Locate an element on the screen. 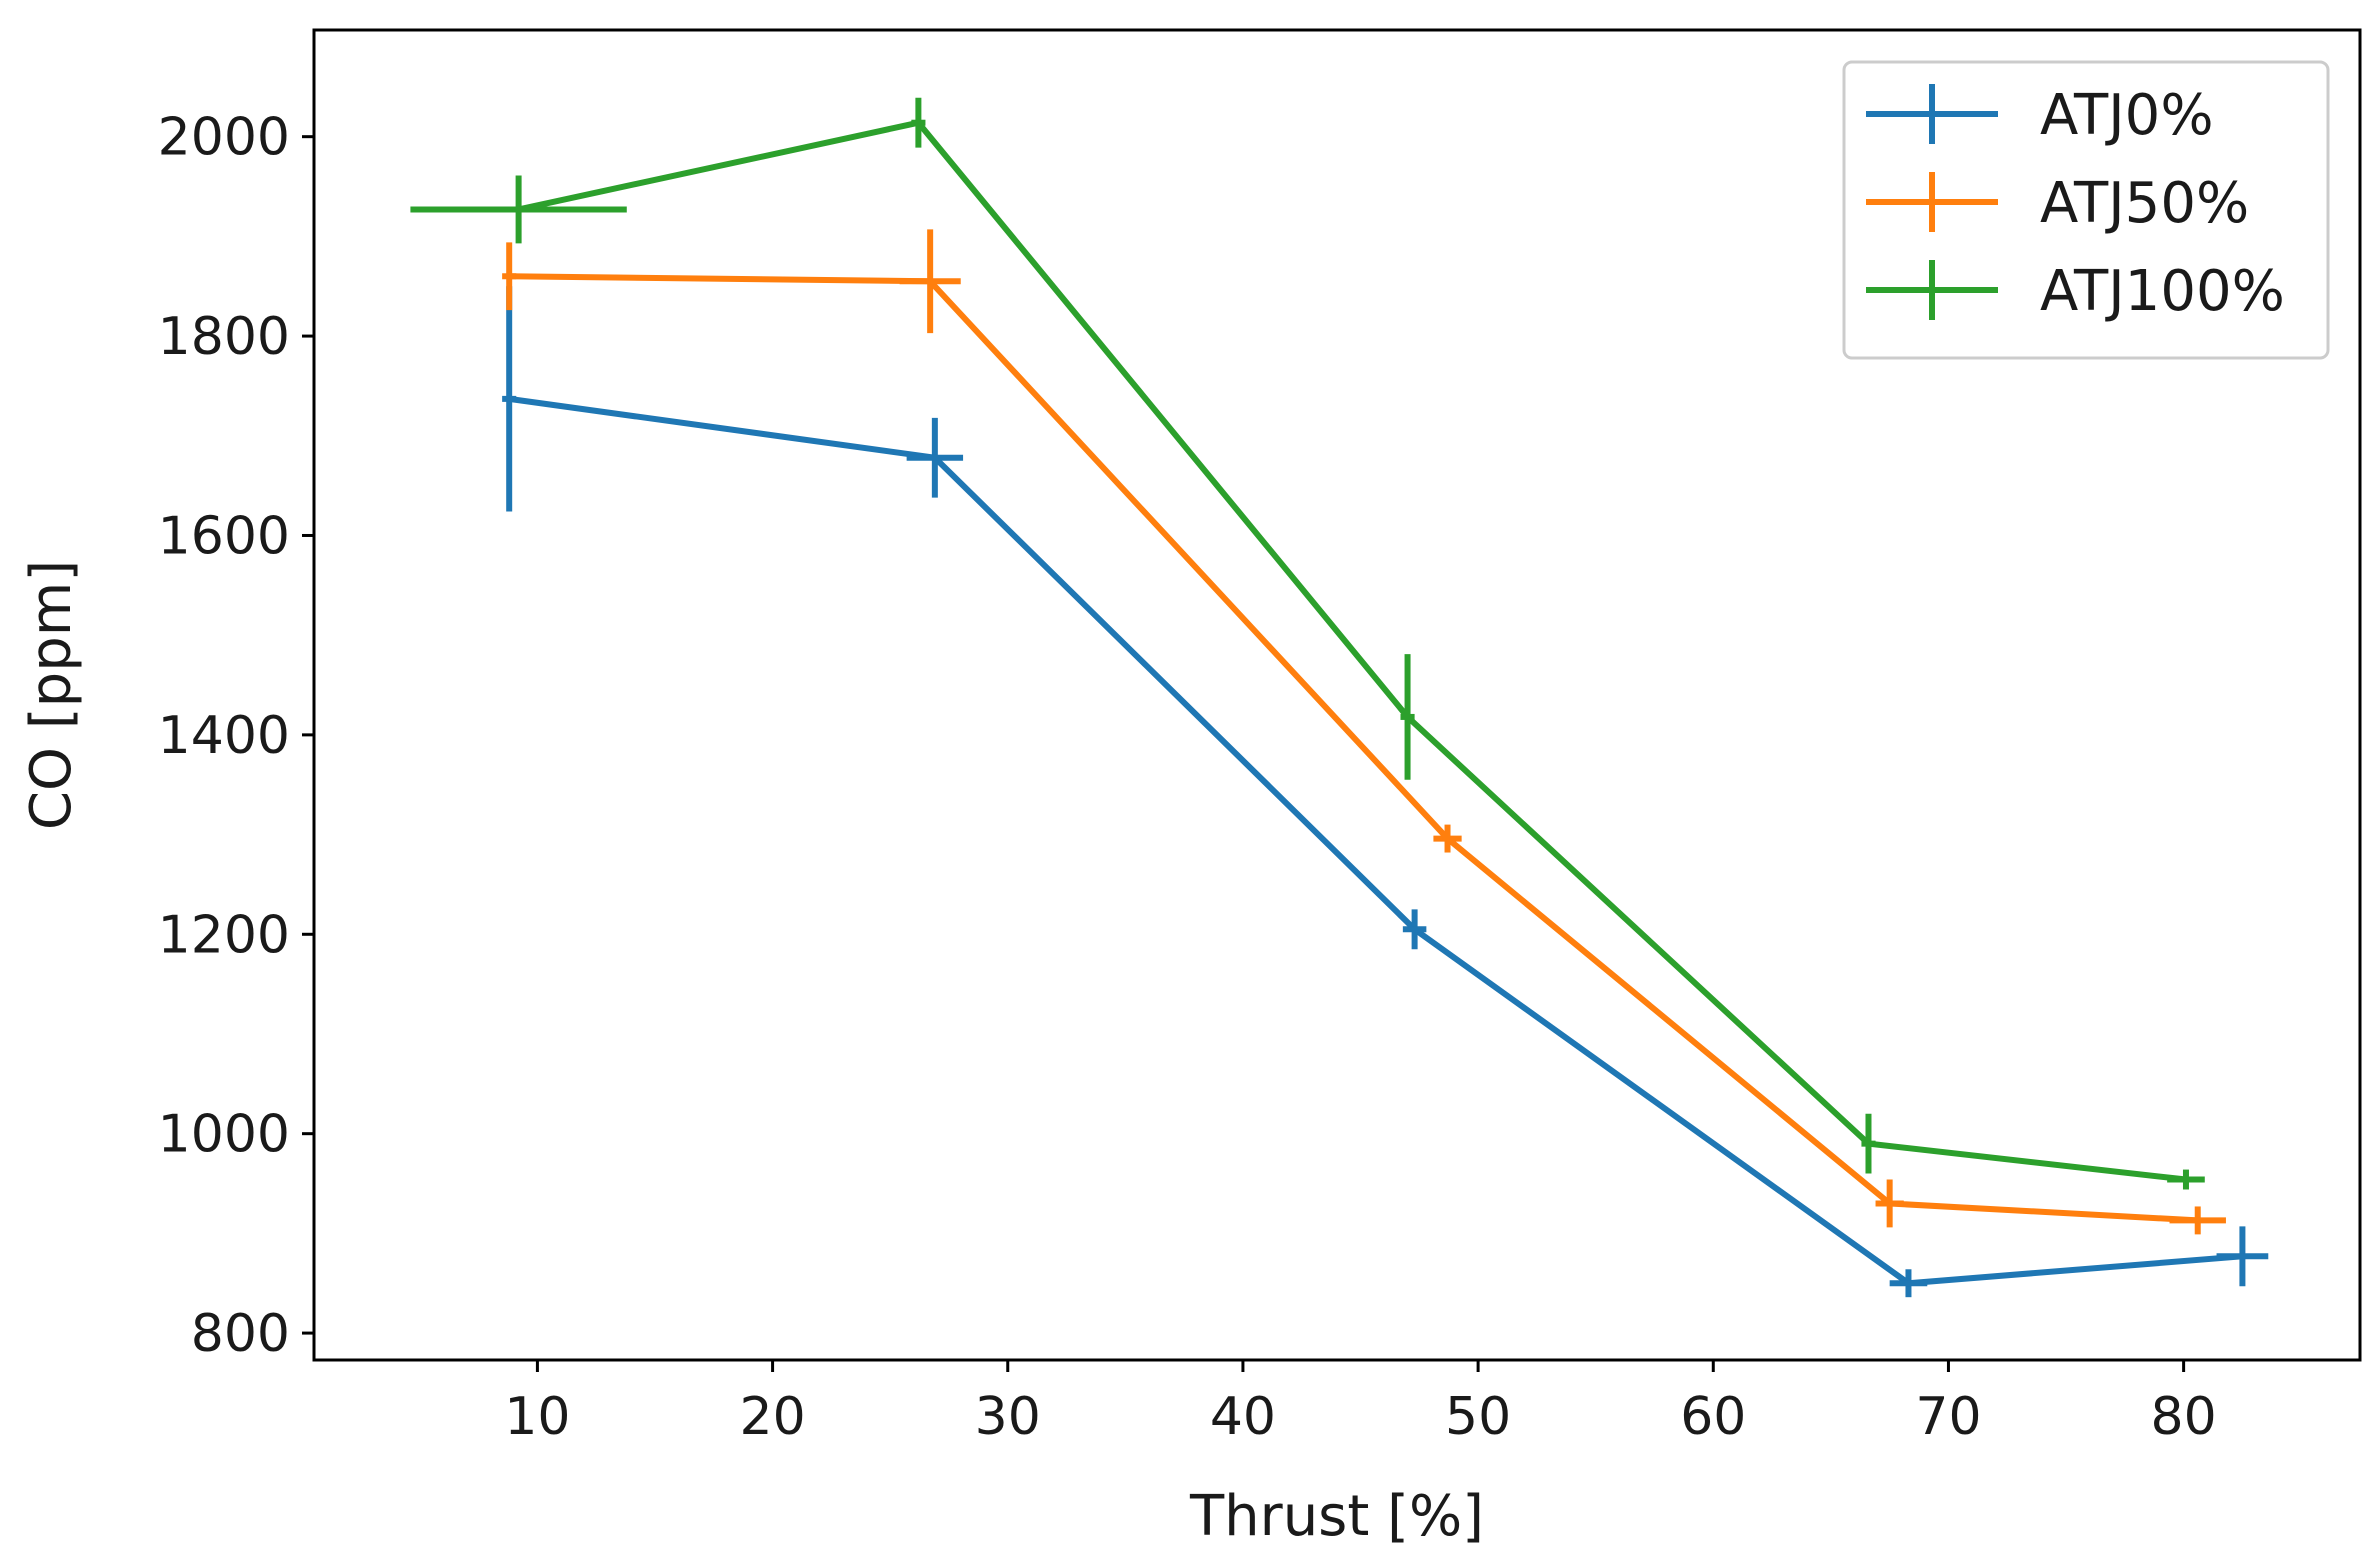 The height and width of the screenshot is (1560, 2379). legend-label: ATJ50% is located at coordinates (2144, 203).